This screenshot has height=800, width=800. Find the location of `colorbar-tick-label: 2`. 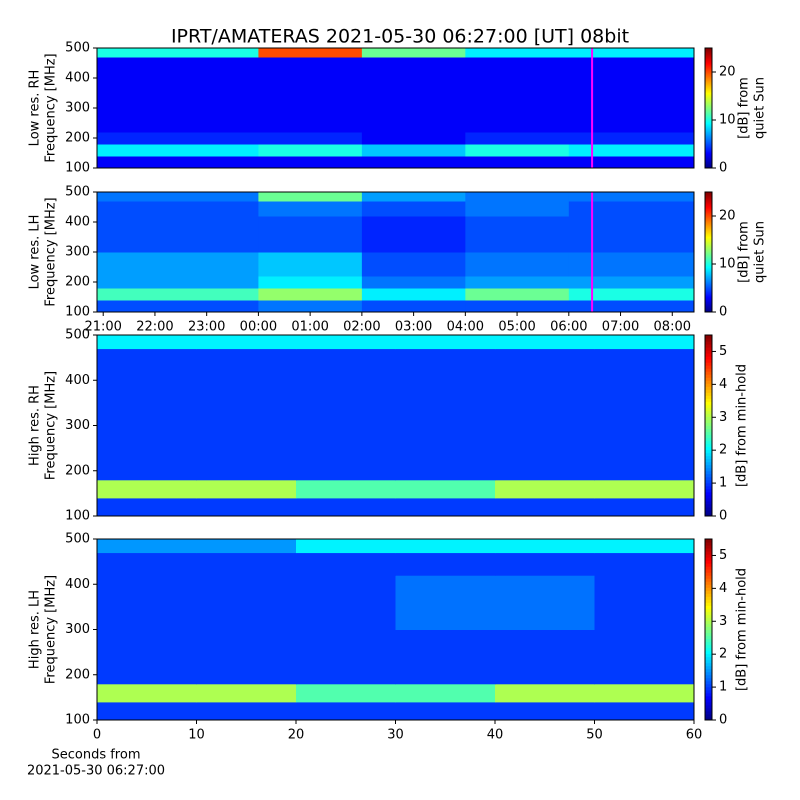

colorbar-tick-label: 2 is located at coordinates (723, 450).